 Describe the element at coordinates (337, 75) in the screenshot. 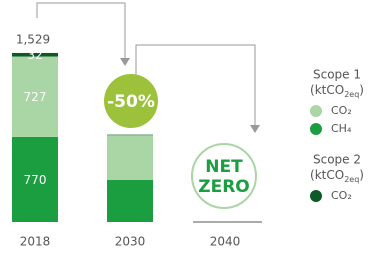

I see `legend-title: Scope 1` at that location.